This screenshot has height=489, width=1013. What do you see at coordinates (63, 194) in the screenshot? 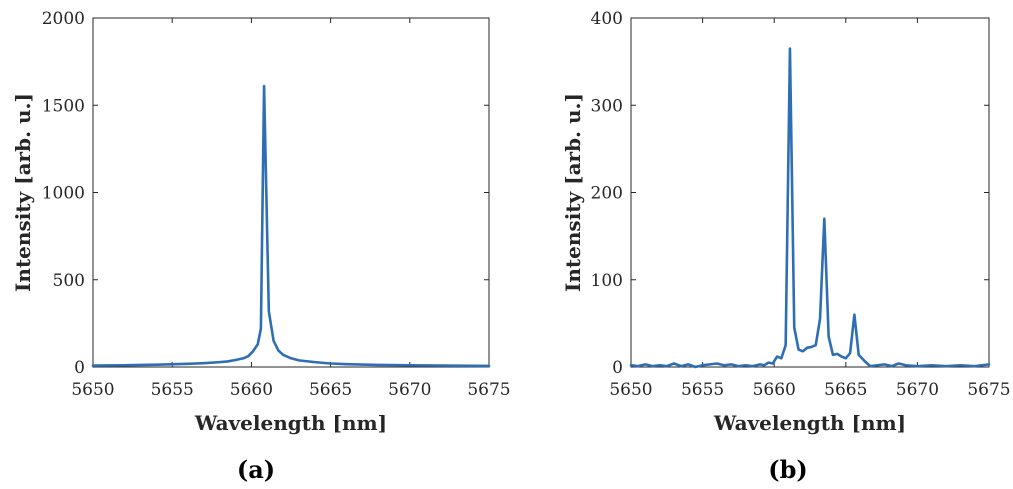
I see `y-tick-label: 1000` at bounding box center [63, 194].